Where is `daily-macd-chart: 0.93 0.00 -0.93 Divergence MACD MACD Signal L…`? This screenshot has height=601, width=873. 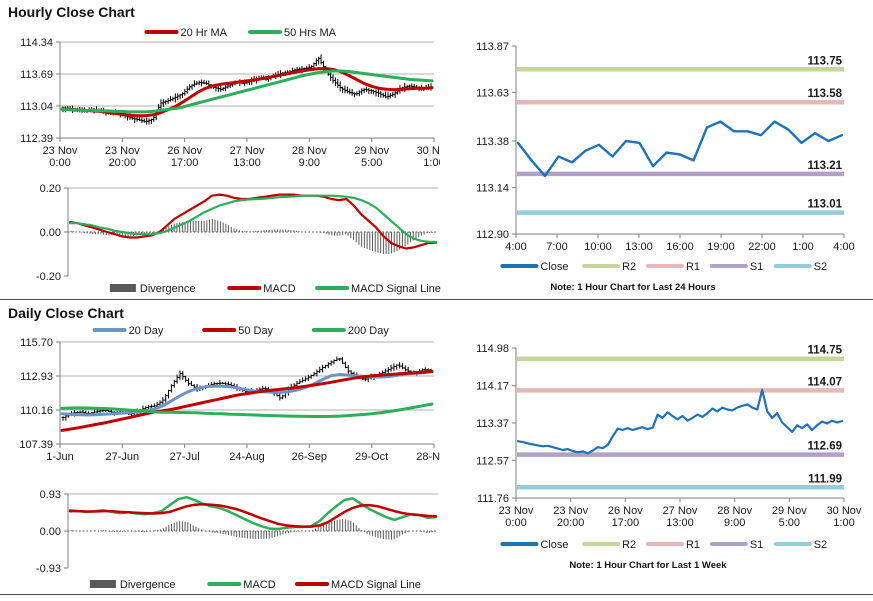
daily-macd-chart: 0.93 0.00 -0.93 Divergence MACD MACD Signal L… is located at coordinates (237, 539).